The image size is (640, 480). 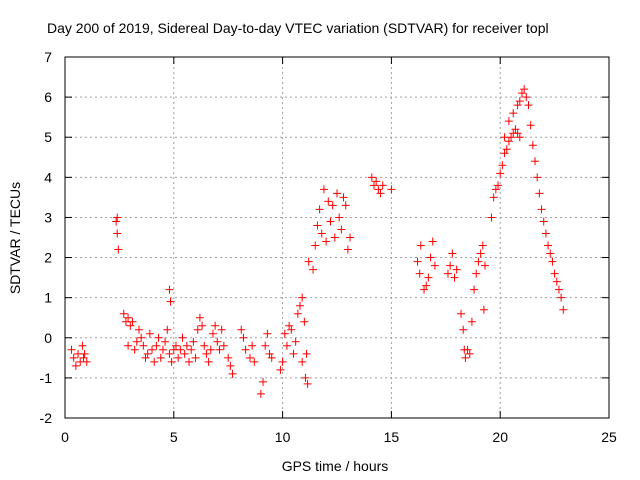 I want to click on y-tick-label: 1, so click(x=48, y=298).